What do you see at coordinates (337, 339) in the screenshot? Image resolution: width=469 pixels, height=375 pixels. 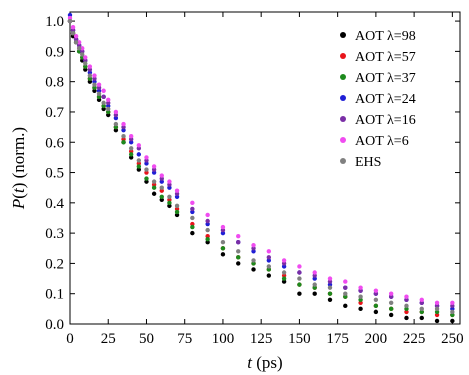 I see `x-tick-label-7: 175` at bounding box center [337, 339].